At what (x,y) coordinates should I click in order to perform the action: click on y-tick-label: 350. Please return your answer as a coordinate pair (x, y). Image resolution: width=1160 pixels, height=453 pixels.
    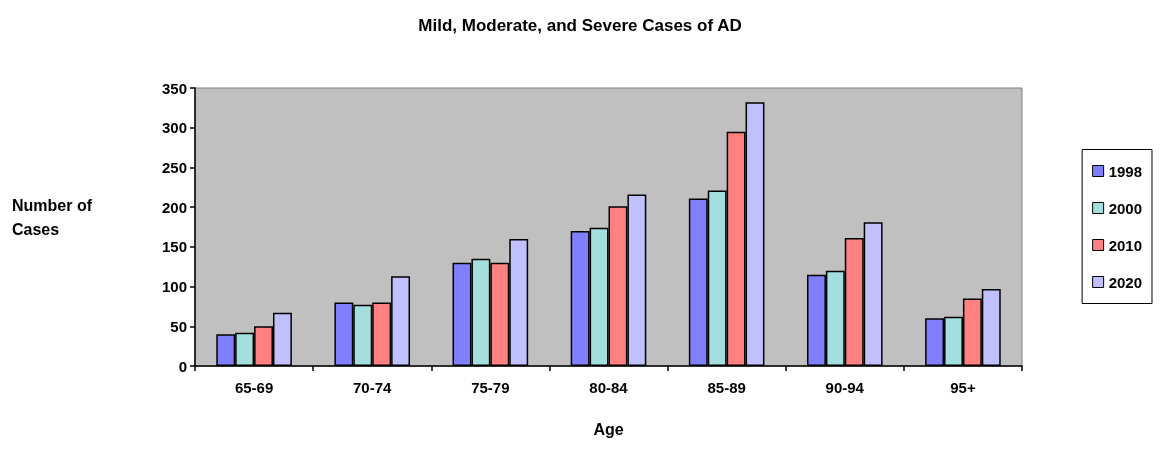
    Looking at the image, I should click on (174, 88).